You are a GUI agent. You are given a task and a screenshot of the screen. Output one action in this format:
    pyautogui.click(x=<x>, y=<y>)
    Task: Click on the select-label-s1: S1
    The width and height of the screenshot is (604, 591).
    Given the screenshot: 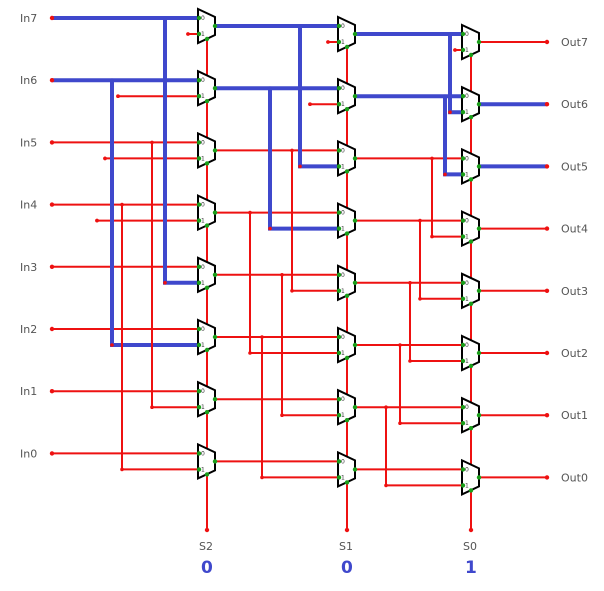 What is the action you would take?
    pyautogui.click(x=346, y=546)
    